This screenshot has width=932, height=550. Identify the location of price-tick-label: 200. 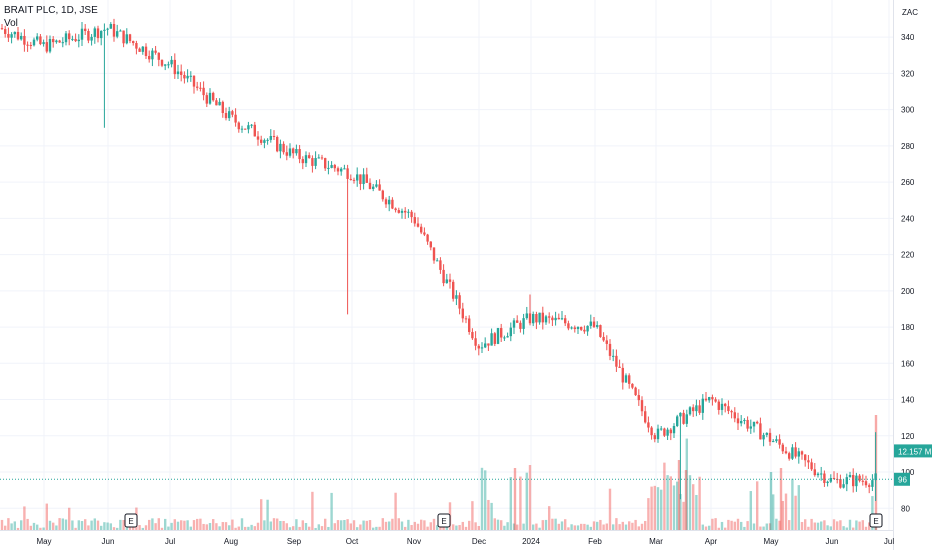
(908, 291).